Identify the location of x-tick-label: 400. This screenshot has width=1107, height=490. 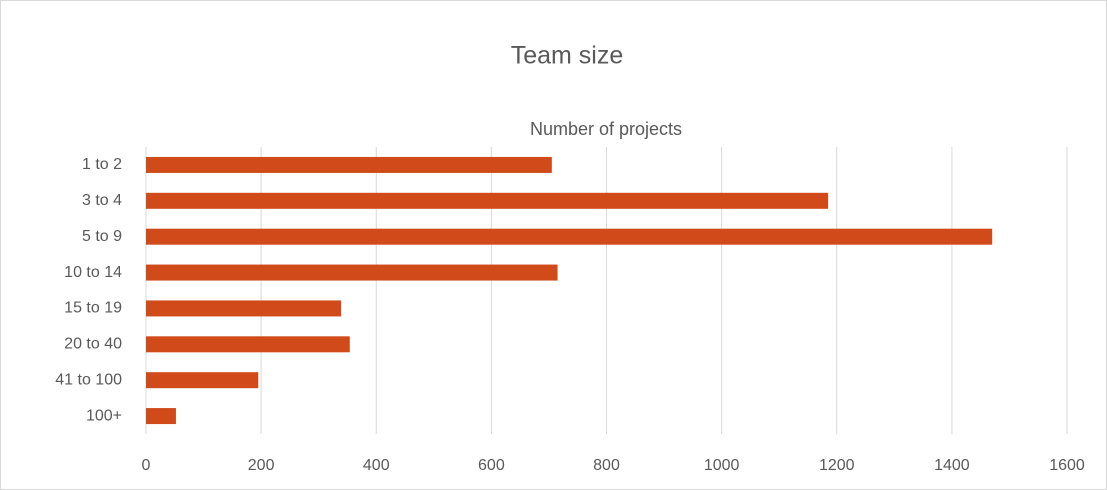
(376, 465).